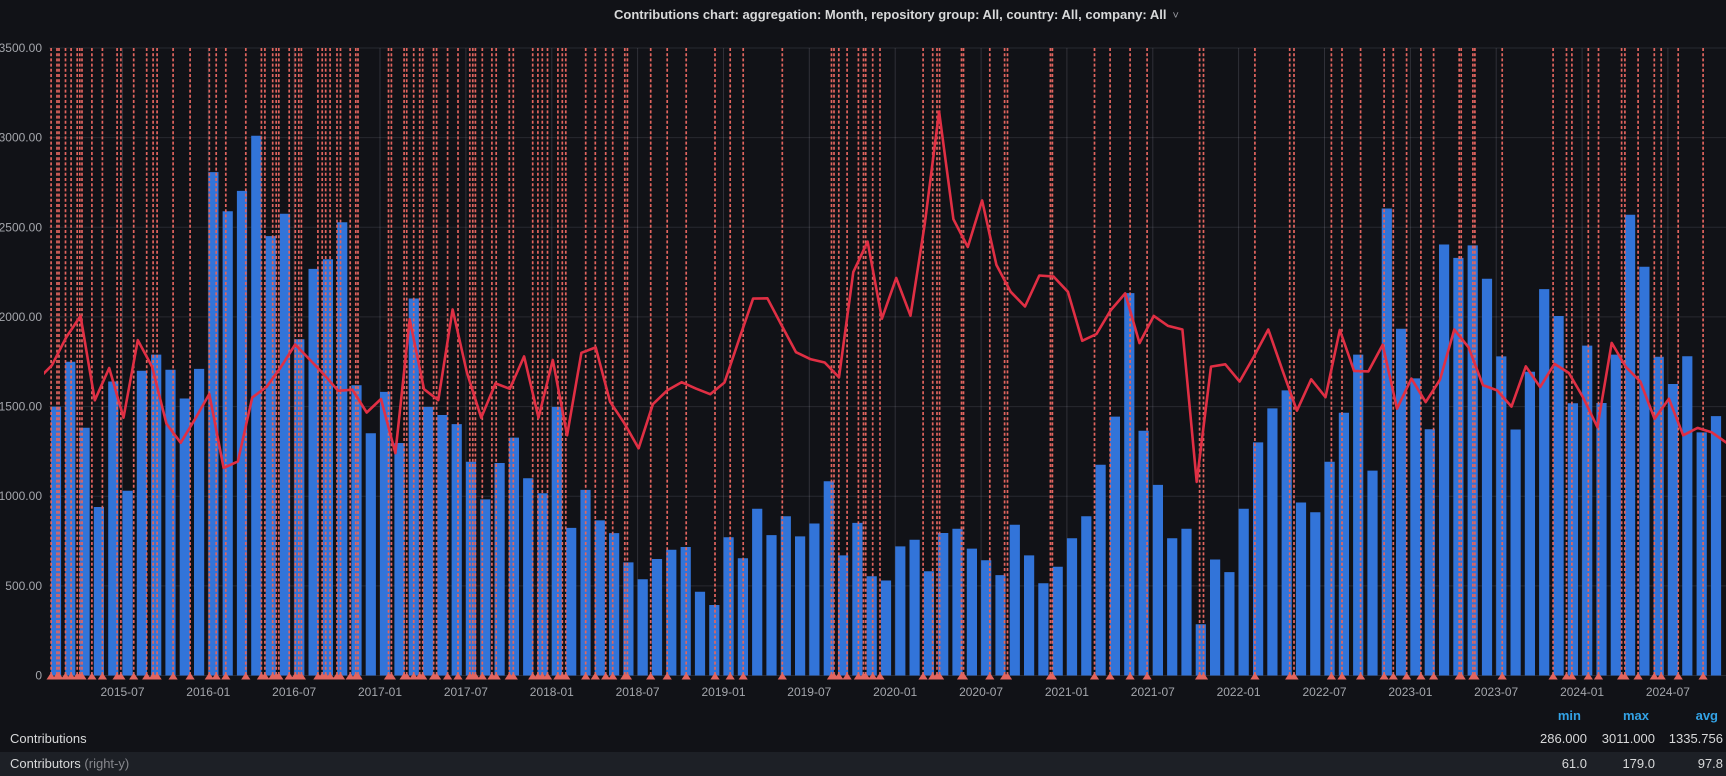 The image size is (1726, 776). What do you see at coordinates (380, 692) in the screenshot?
I see `svg-text: 2017-01` at bounding box center [380, 692].